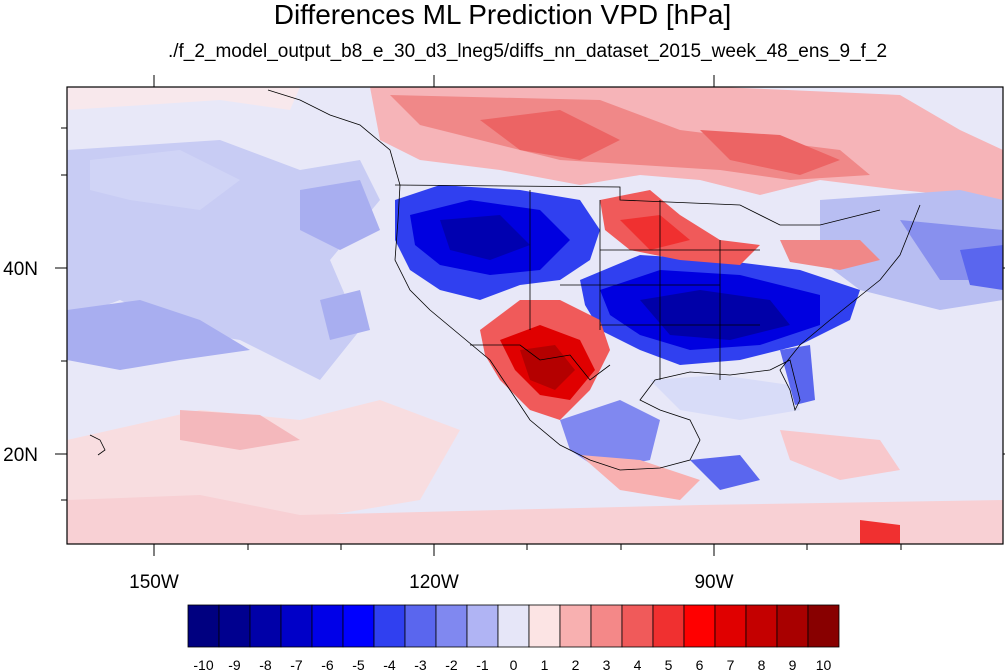 This screenshot has height=672, width=1005. I want to click on colorbar-label: -2, so click(451, 664).